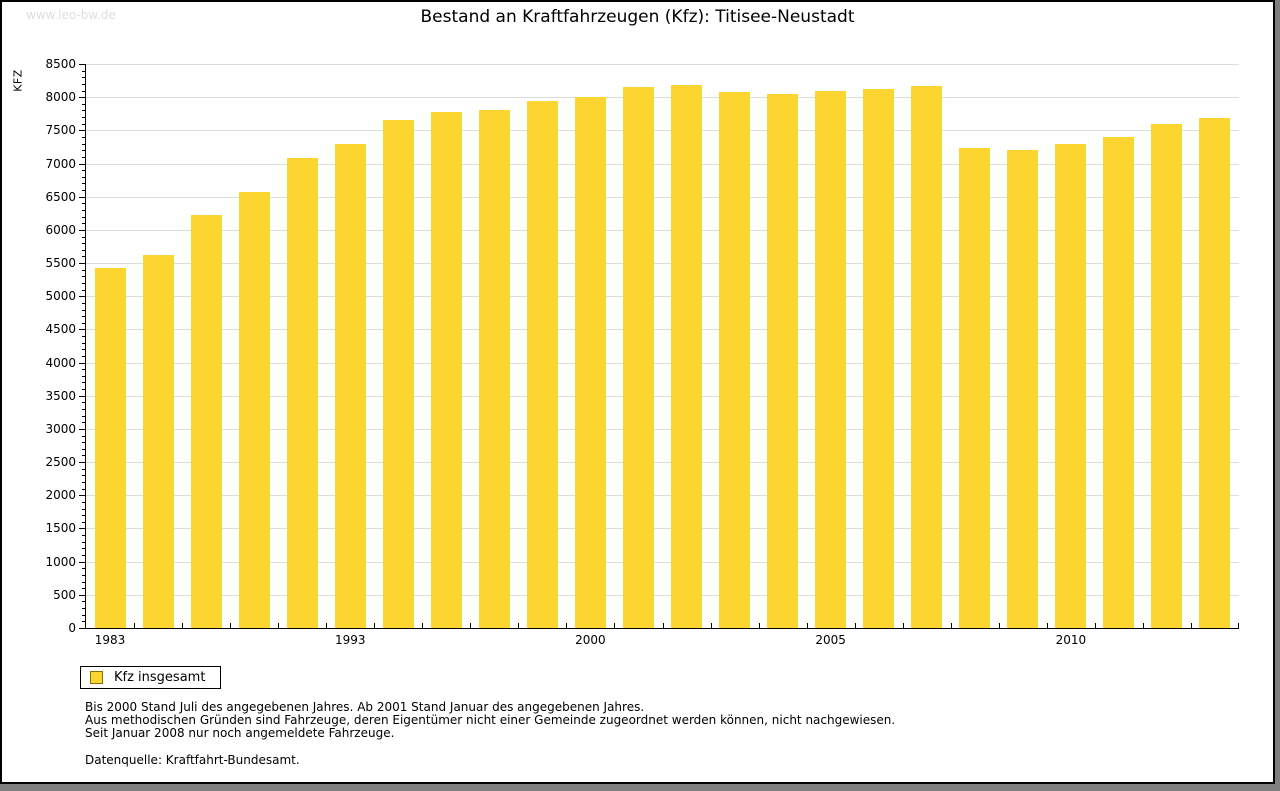 This screenshot has height=791, width=1280. What do you see at coordinates (60, 329) in the screenshot?
I see `y-tick-label-4500: 4500` at bounding box center [60, 329].